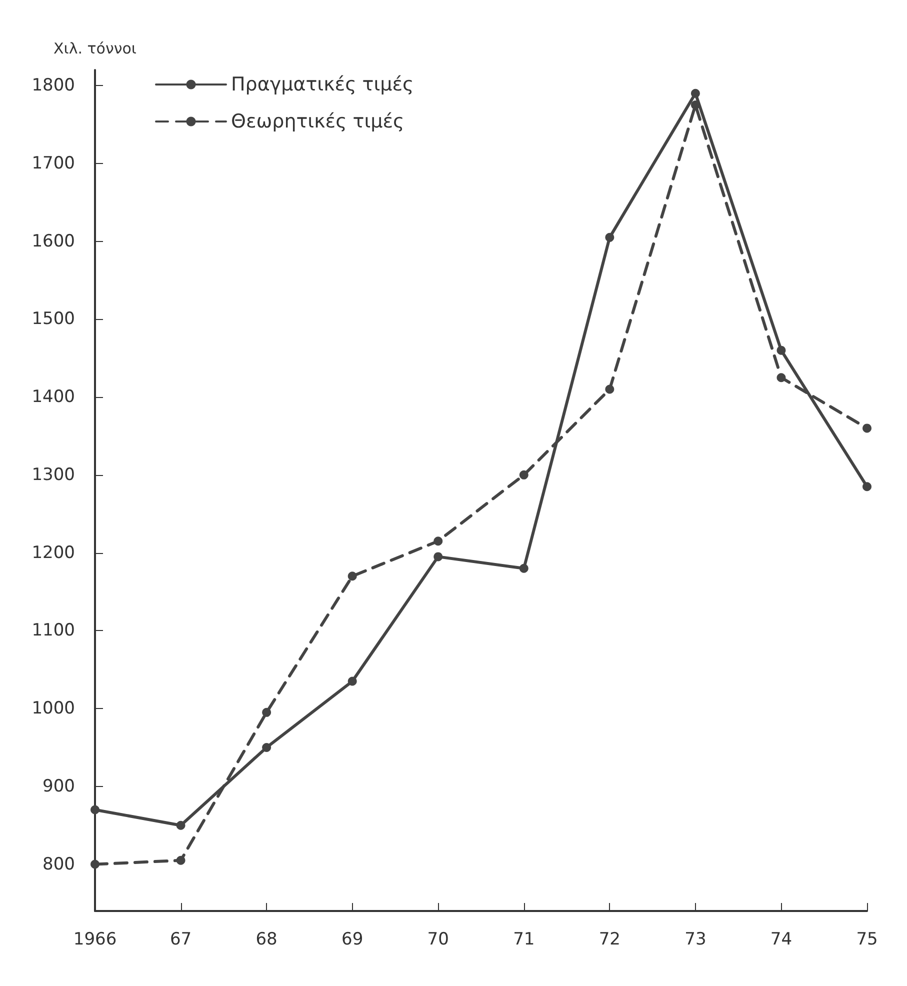  What do you see at coordinates (53, 474) in the screenshot?
I see `y-tick-label: 1300` at bounding box center [53, 474].